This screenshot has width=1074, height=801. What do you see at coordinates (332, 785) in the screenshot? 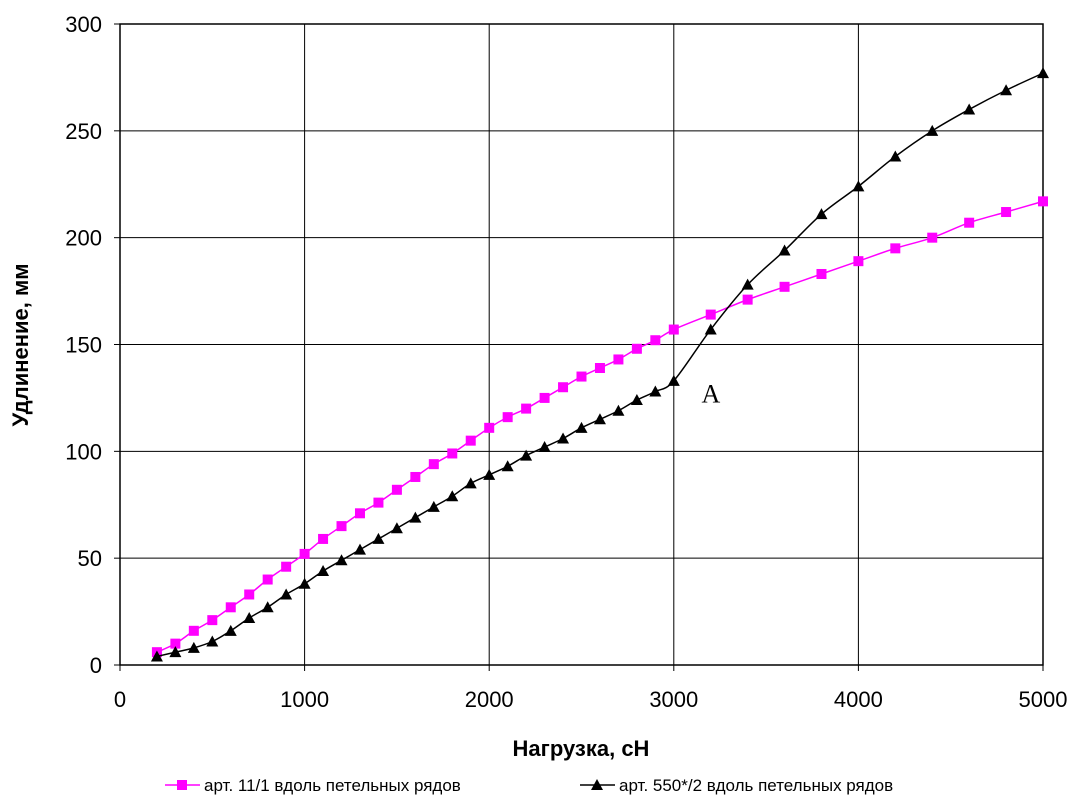
I see `legend-label: арт. 11/1 вдоль петельных рядов` at bounding box center [332, 785].